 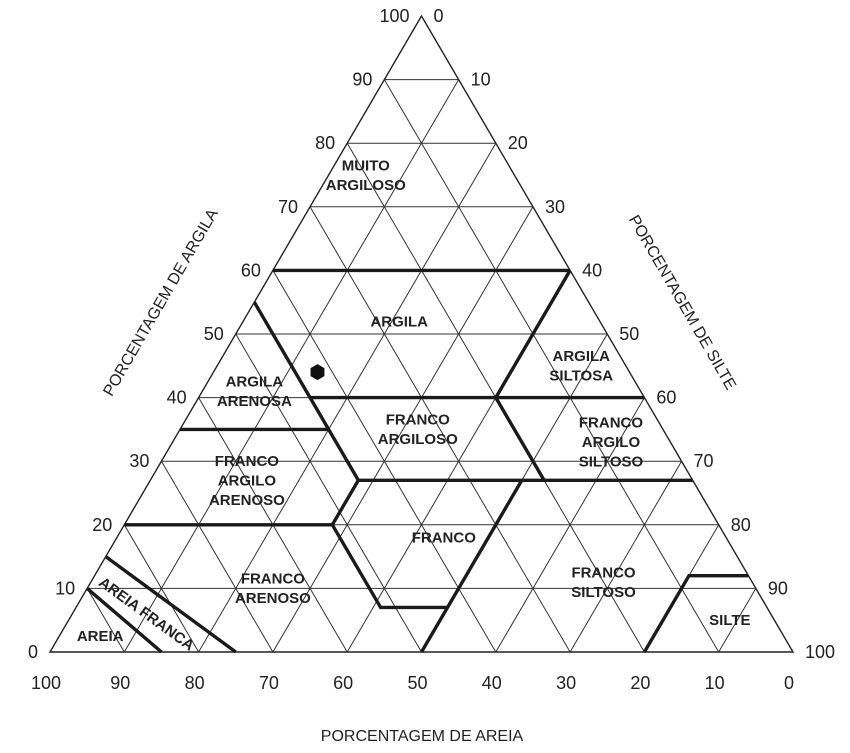 What do you see at coordinates (288, 207) in the screenshot?
I see `clay-tick-label: 70` at bounding box center [288, 207].